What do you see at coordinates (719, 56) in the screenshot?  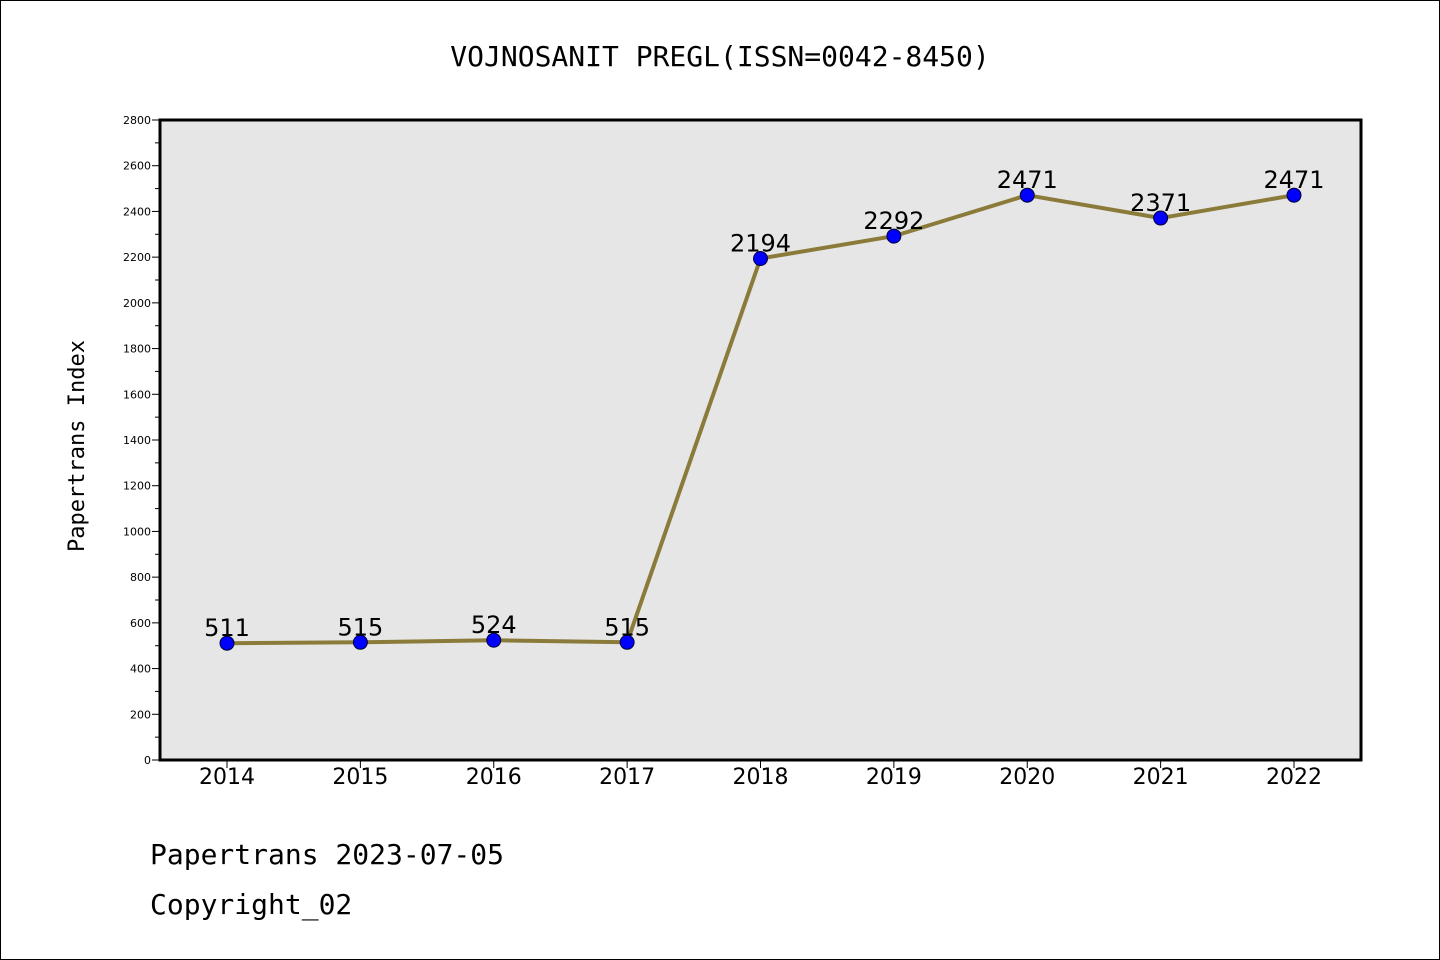 I see `chart-title: VOJNOSANIT PREGL(ISSN=0042-8450)` at bounding box center [719, 56].